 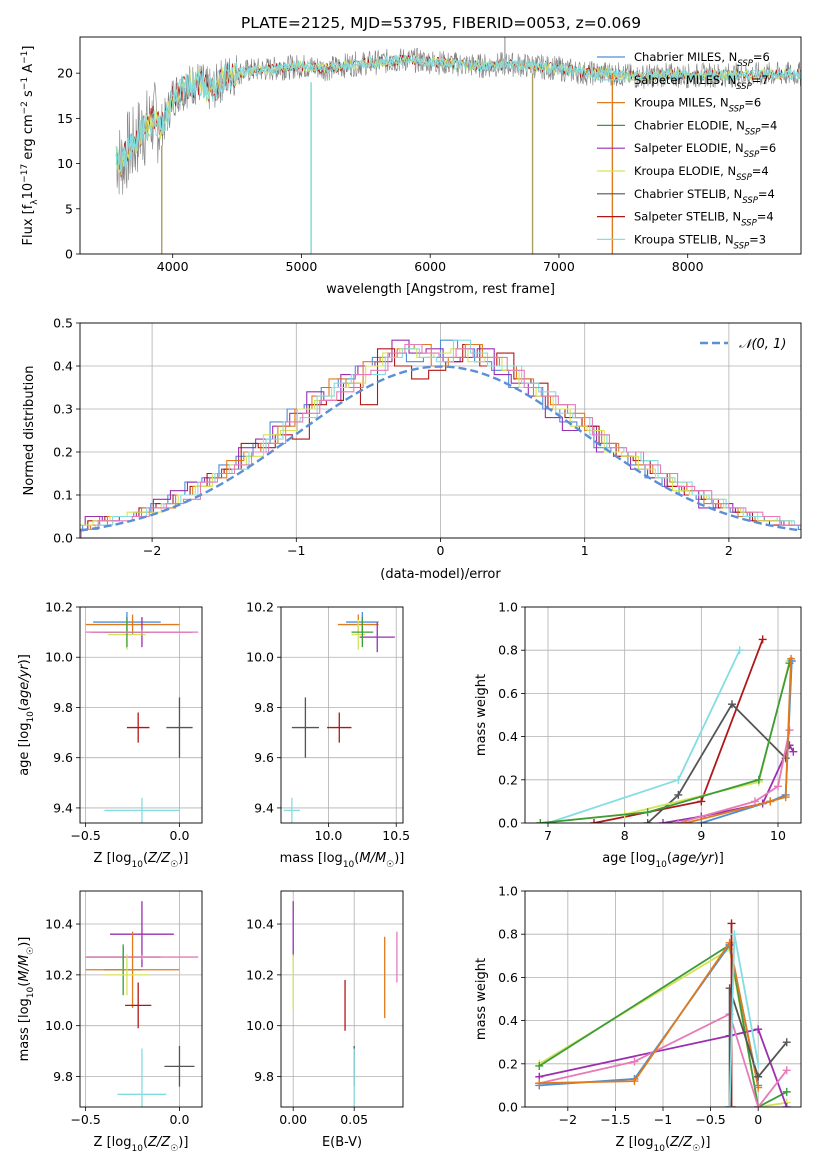 What do you see at coordinates (26, 999) in the screenshot?
I see `y-axis-label: mass [log10(M/M☉)]` at bounding box center [26, 999].